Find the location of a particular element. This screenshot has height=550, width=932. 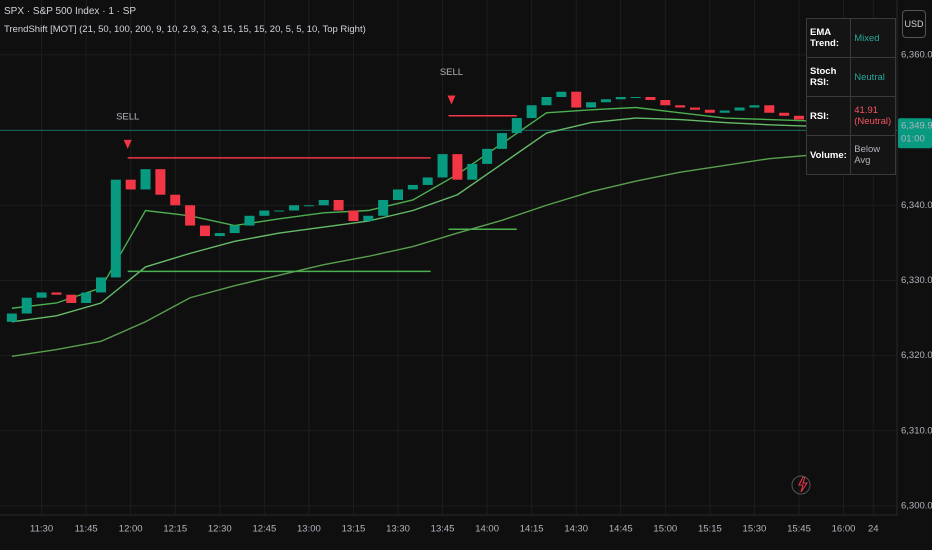

x-tick-label: 16:00 is located at coordinates (844, 529).